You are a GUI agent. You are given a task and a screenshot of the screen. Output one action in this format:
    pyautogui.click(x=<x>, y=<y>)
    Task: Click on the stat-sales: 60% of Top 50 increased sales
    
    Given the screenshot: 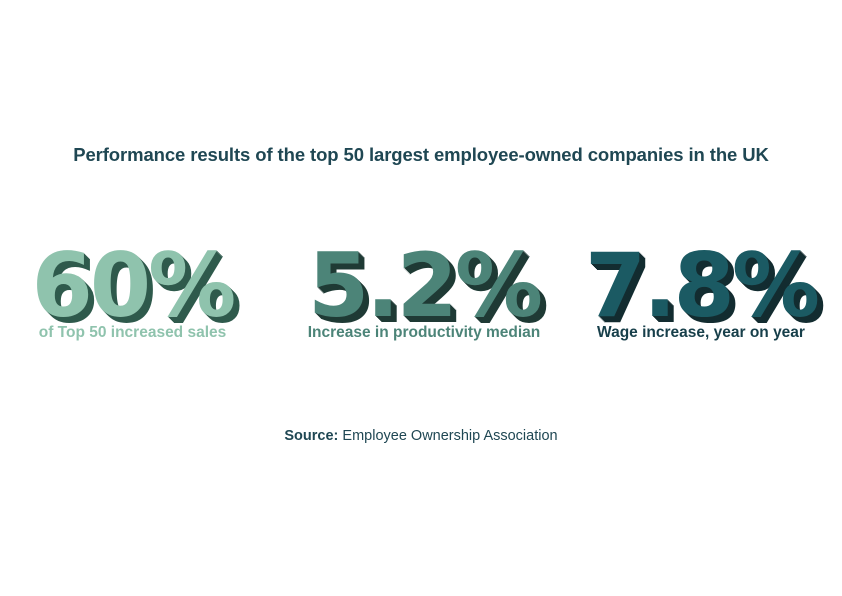 What is the action you would take?
    pyautogui.click(x=132, y=291)
    